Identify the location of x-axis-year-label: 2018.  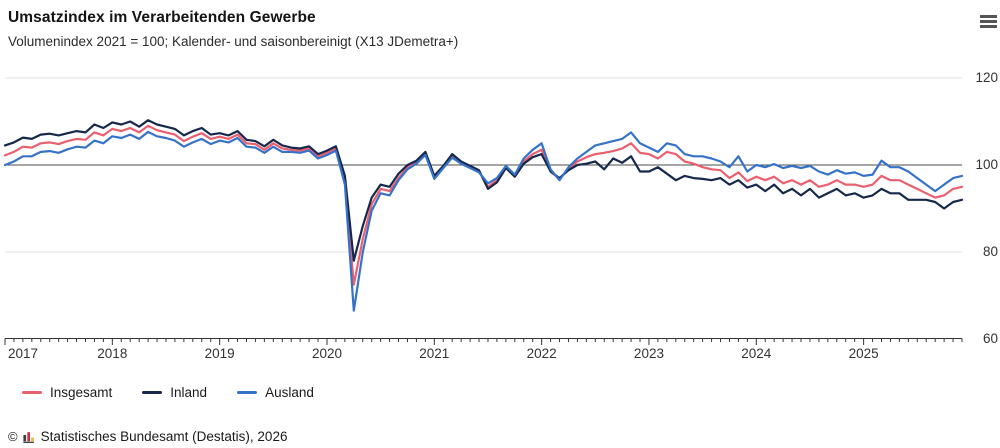
(112, 353).